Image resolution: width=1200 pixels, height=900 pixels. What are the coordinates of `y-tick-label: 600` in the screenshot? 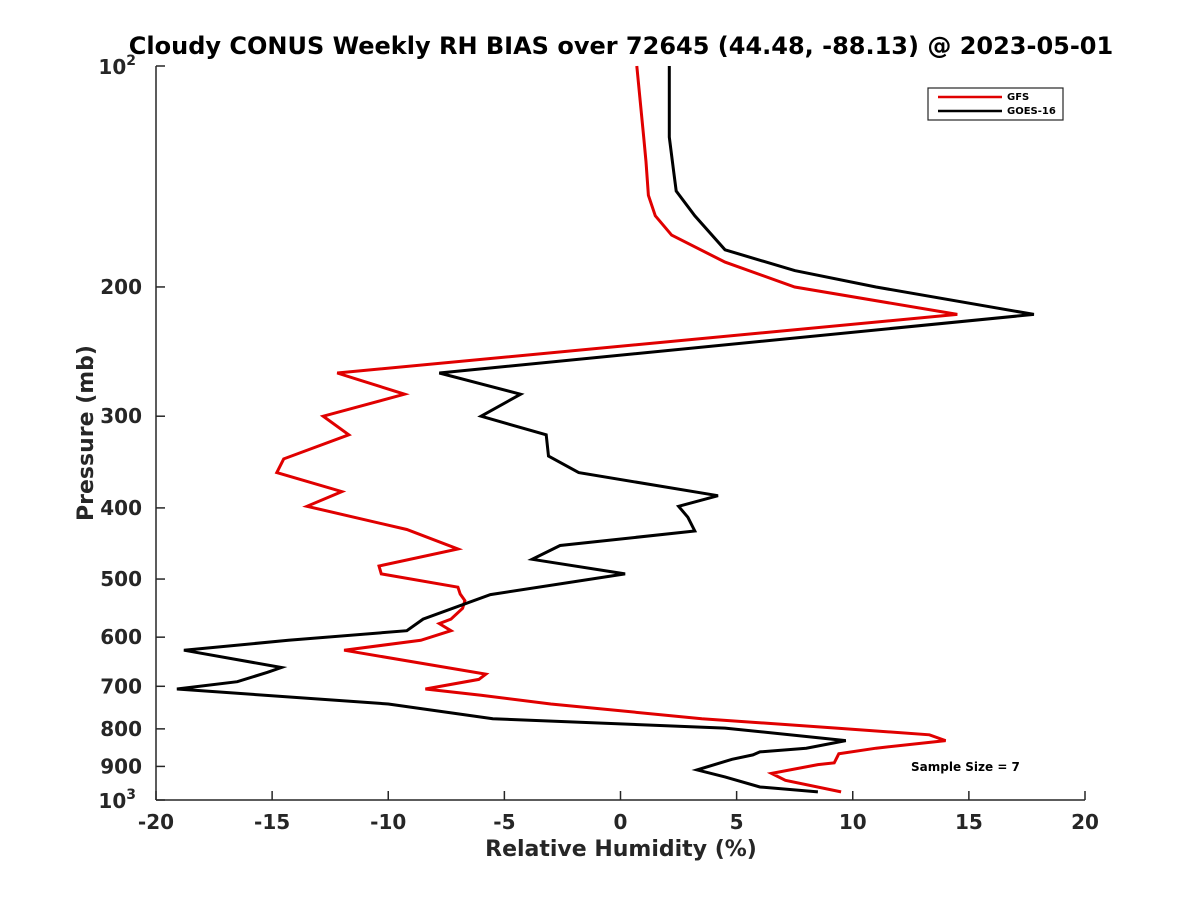 It's located at (121, 637).